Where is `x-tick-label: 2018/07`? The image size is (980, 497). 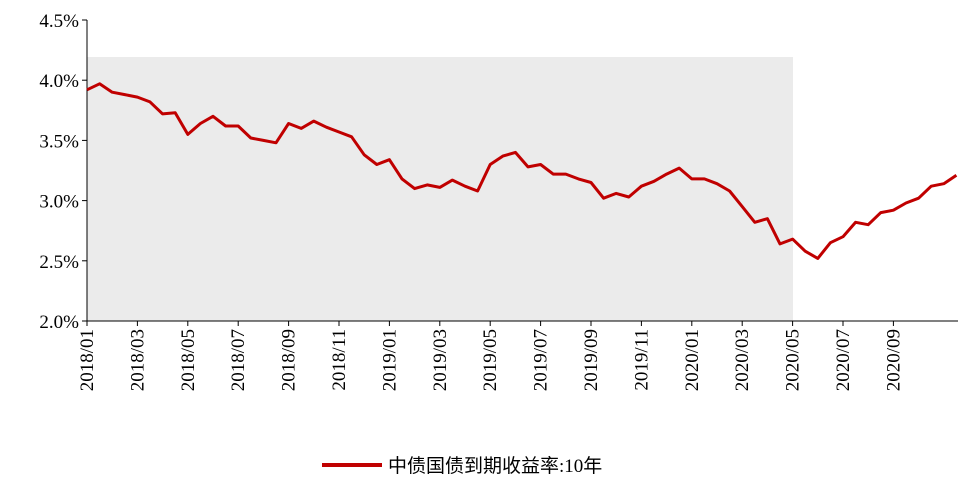 x-tick-label: 2018/07 is located at coordinates (238, 360).